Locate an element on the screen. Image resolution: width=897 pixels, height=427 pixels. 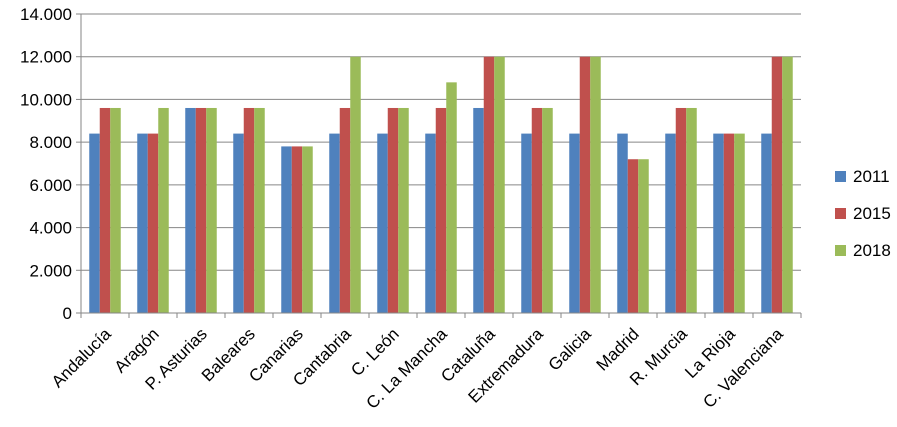
y-tick-label: 0 is located at coordinates (67, 313).